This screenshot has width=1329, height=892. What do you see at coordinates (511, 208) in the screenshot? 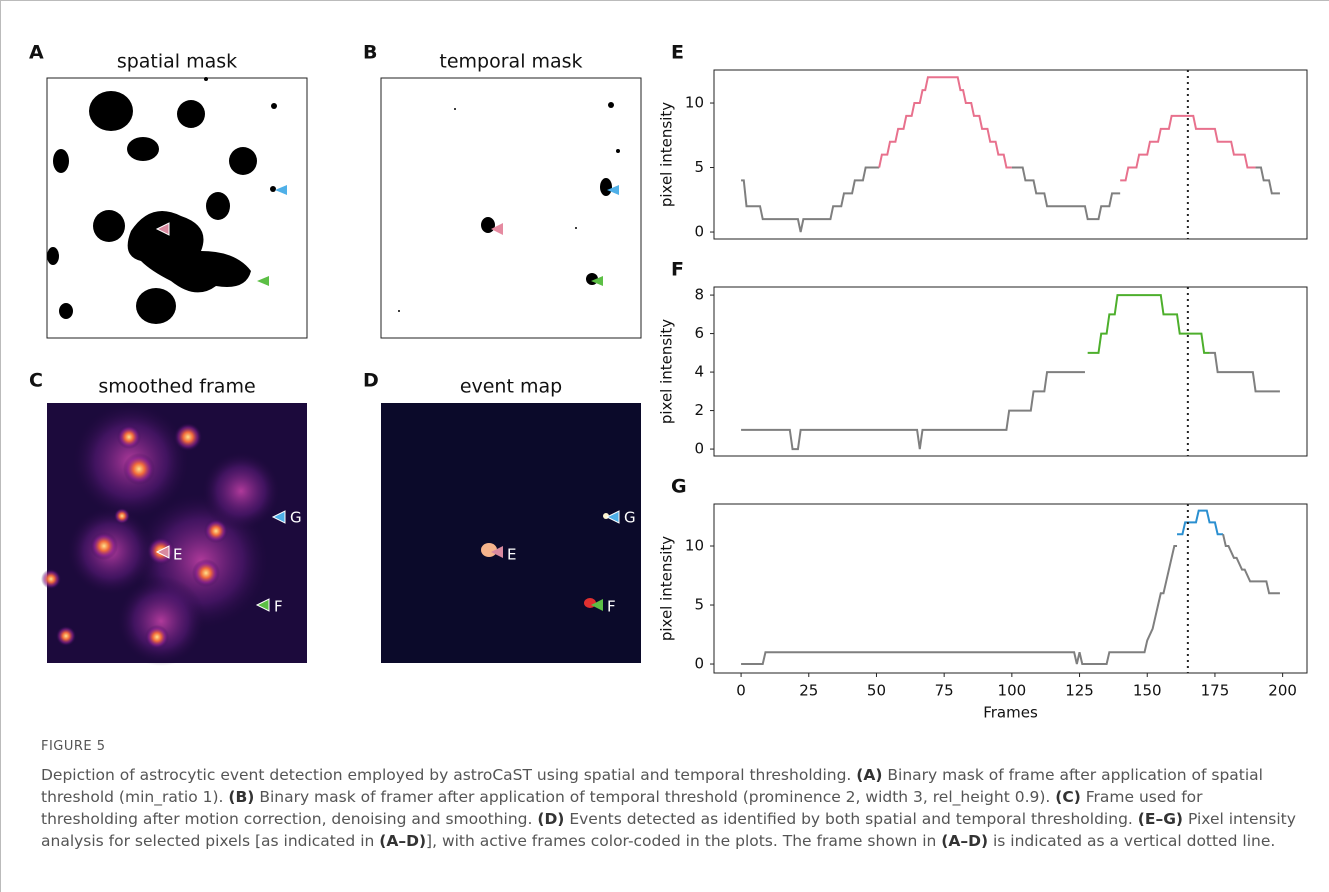
I see `temporal-mask` at bounding box center [511, 208].